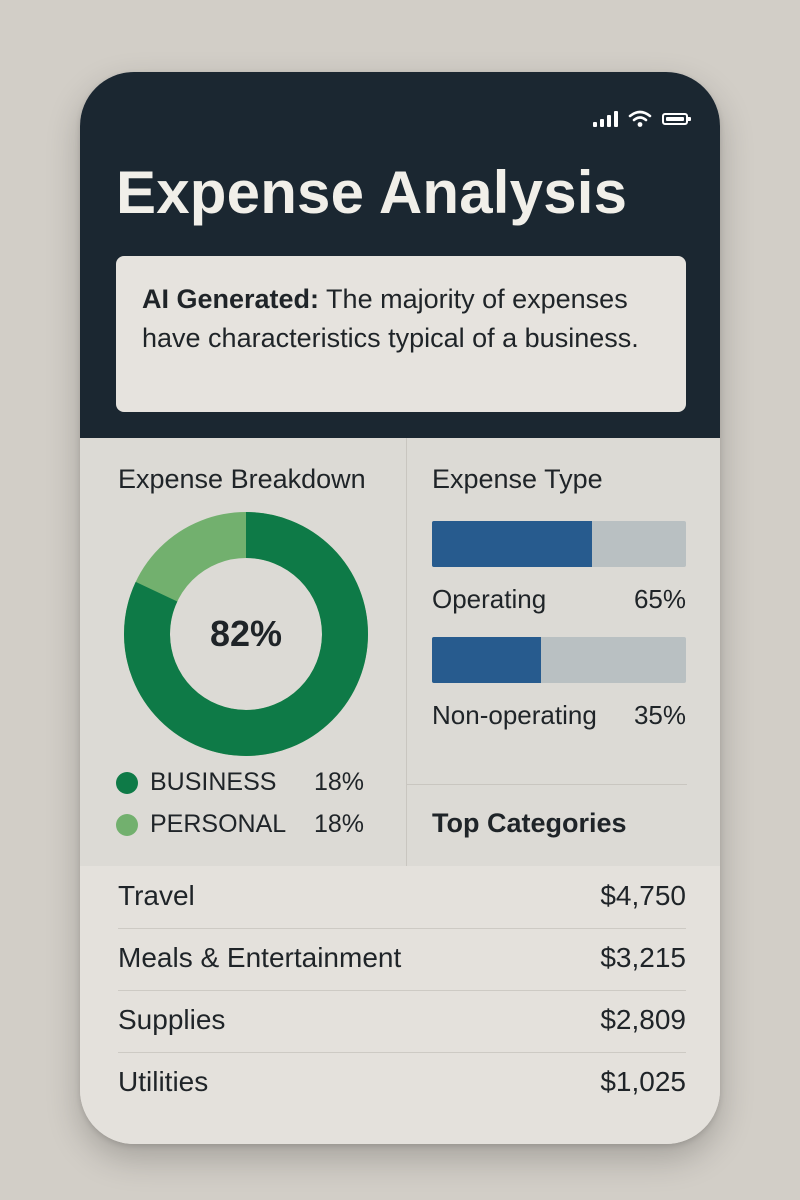 Image resolution: width=800 pixels, height=1200 pixels. I want to click on legend-item-personal: PERSONAL 18%, so click(246, 825).